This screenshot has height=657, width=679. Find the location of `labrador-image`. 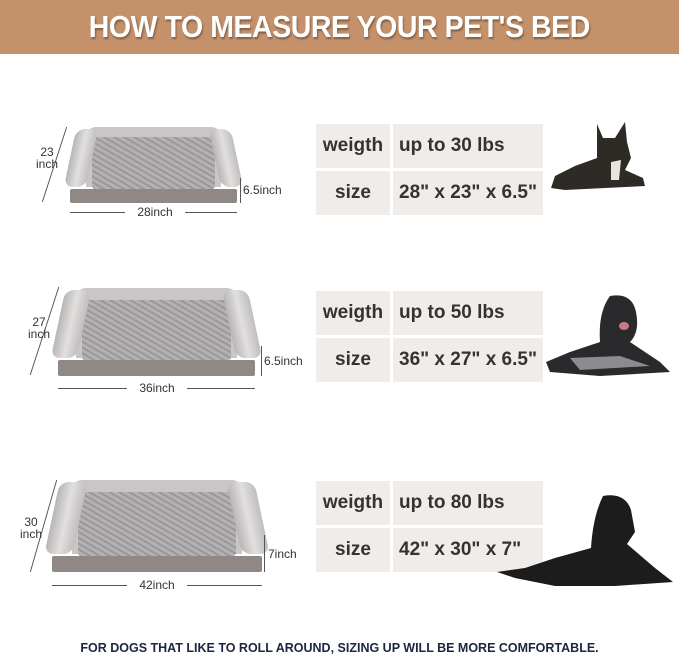

labrador-image is located at coordinates (585, 540).